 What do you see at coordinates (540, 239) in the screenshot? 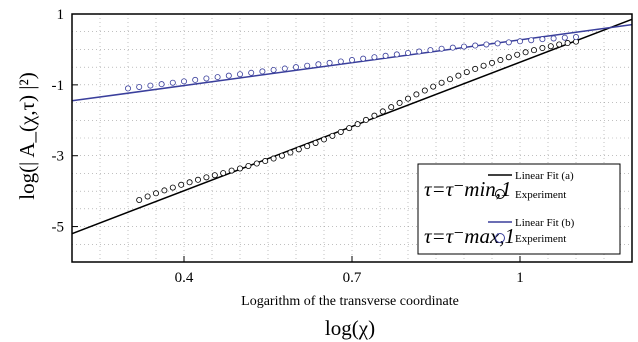
I see `legend-exp-b-label: Experiment` at bounding box center [540, 239].